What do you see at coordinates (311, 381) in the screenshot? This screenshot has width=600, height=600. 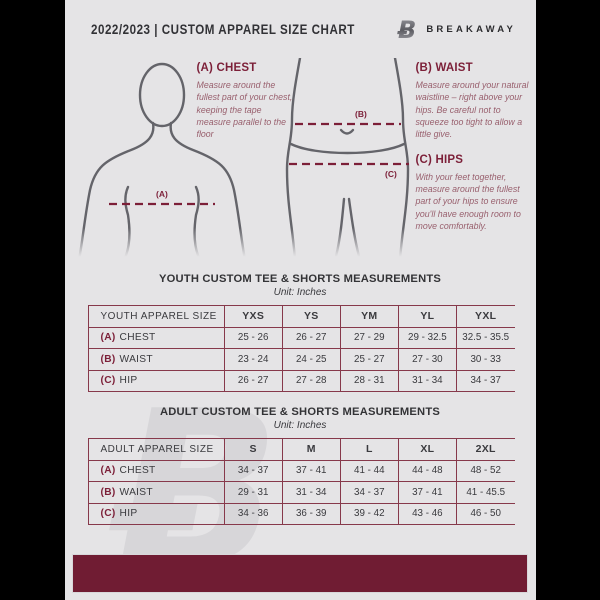 I see `table-cell: 27 - 28` at bounding box center [311, 381].